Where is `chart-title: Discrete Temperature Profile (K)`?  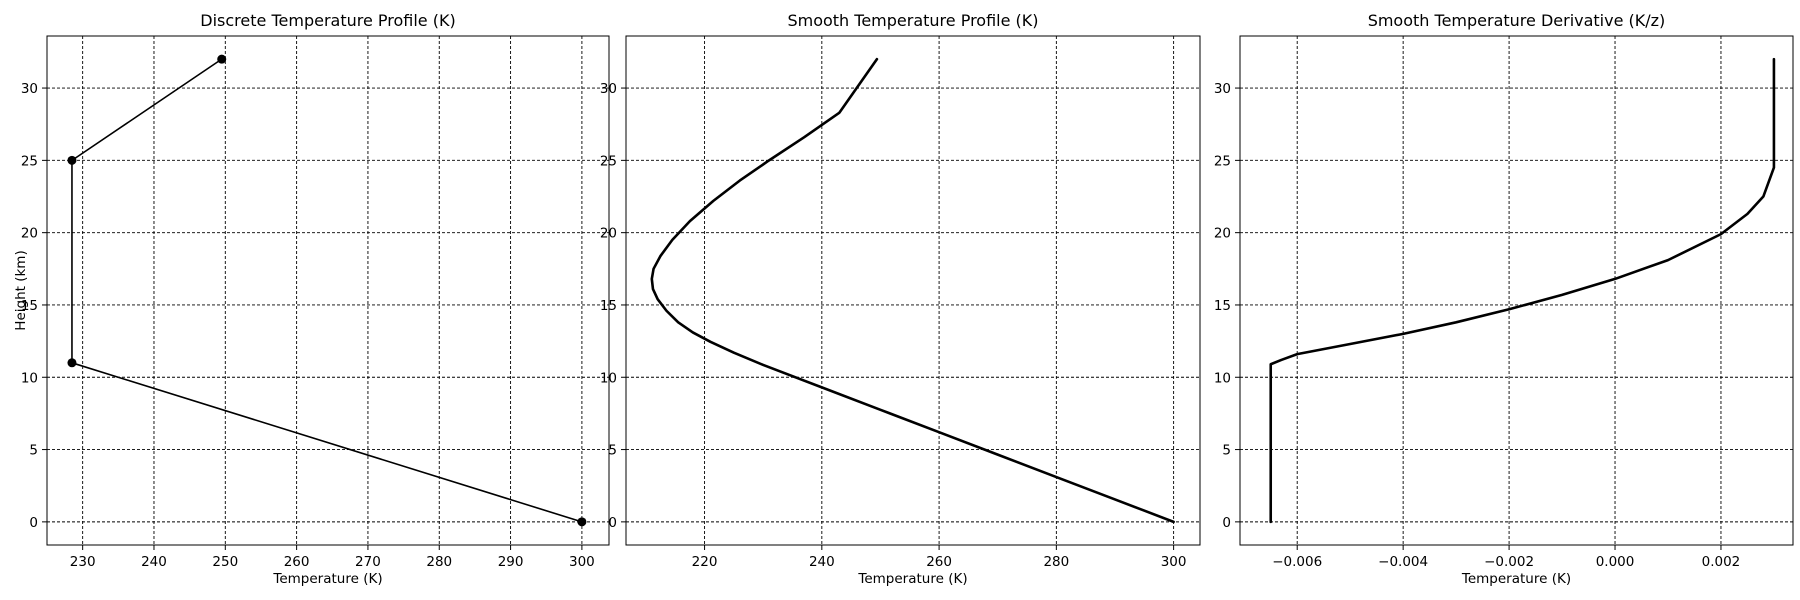 chart-title: Discrete Temperature Profile (K) is located at coordinates (327, 20).